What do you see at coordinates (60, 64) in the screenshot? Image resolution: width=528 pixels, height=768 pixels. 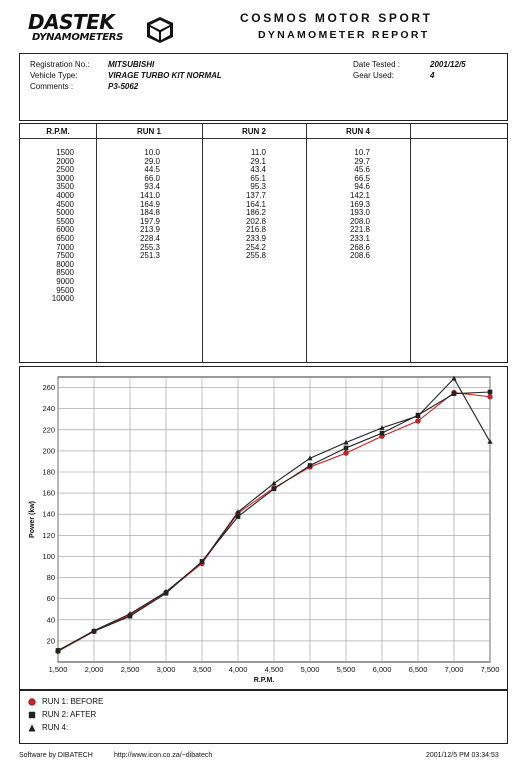 I see `registration-label: Registration No.:` at bounding box center [60, 64].